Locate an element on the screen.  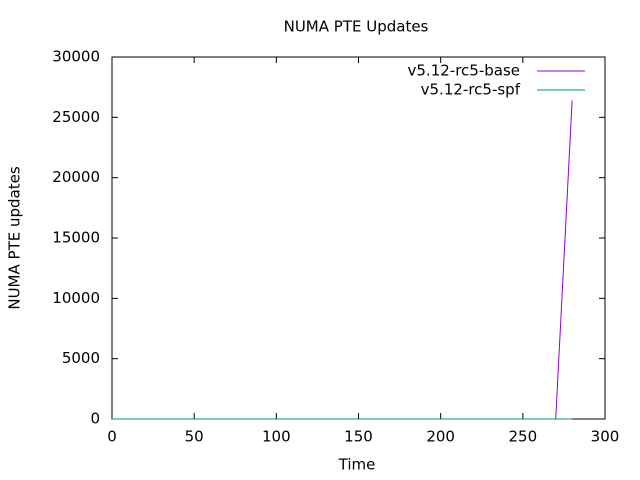
x-tick-label: 0 is located at coordinates (112, 437).